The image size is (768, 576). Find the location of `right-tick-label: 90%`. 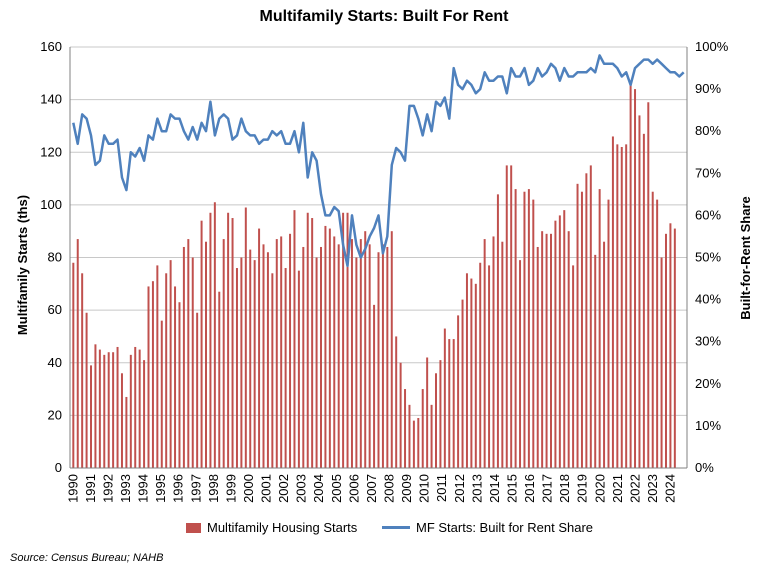

right-tick-label: 90% is located at coordinates (708, 88).